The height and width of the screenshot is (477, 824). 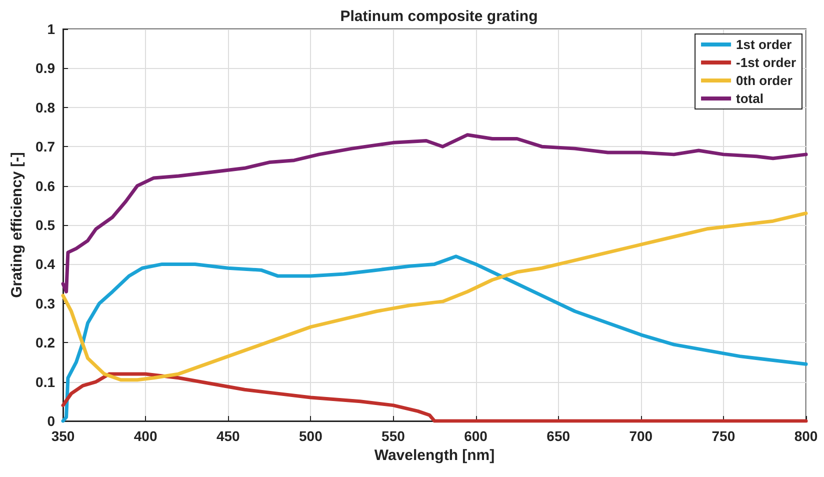 What do you see at coordinates (46, 186) in the screenshot?
I see `y-tick-label: 0.6` at bounding box center [46, 186].